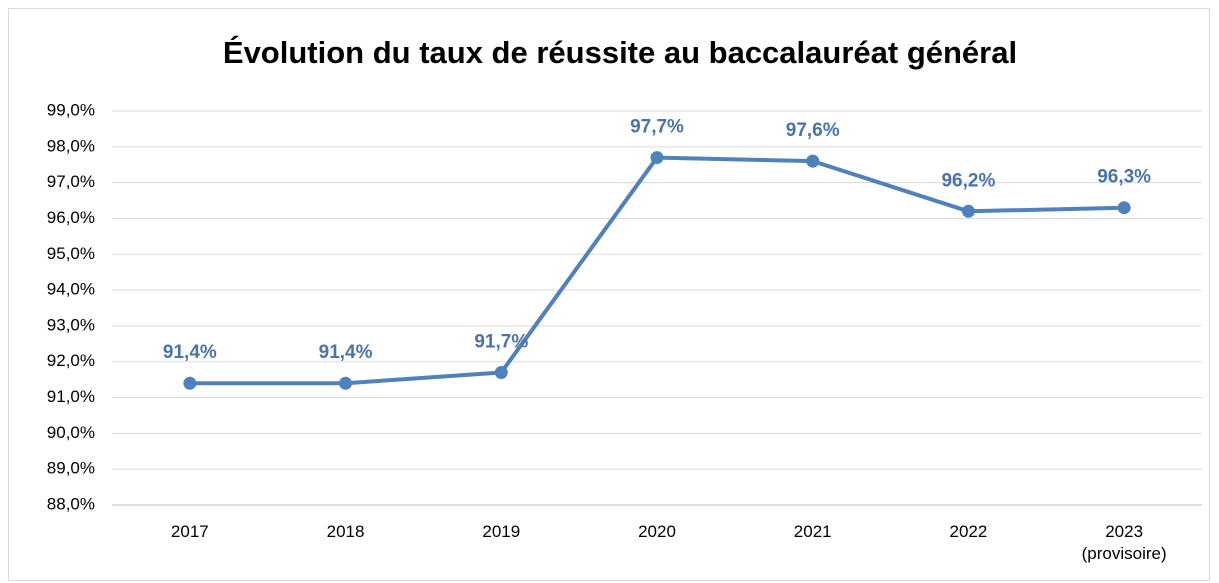 The width and height of the screenshot is (1219, 583). I want to click on x-tick-label: 2021, so click(812, 531).